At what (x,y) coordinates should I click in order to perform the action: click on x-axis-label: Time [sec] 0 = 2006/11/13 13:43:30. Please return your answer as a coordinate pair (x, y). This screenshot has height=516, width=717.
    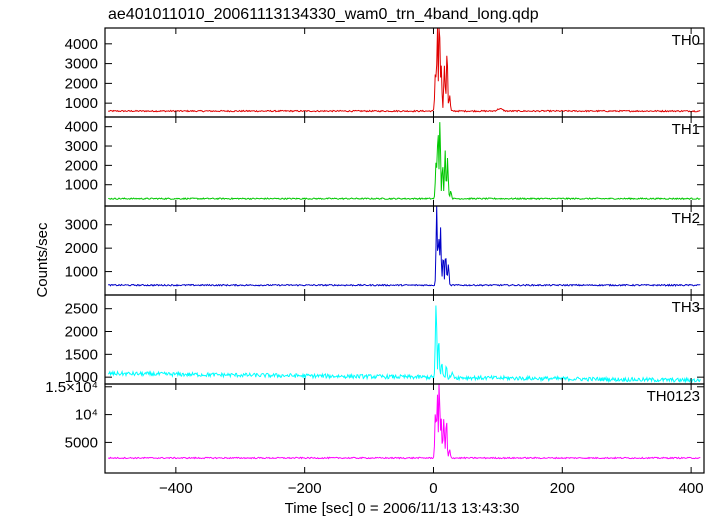
    Looking at the image, I should click on (402, 508).